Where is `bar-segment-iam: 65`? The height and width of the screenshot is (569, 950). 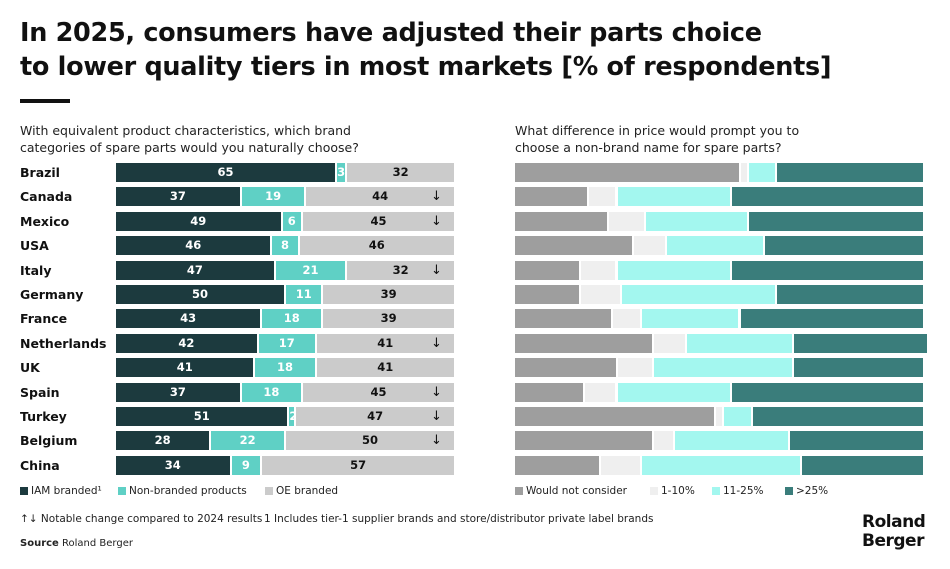
bar-segment-iam: 65 is located at coordinates (225, 172).